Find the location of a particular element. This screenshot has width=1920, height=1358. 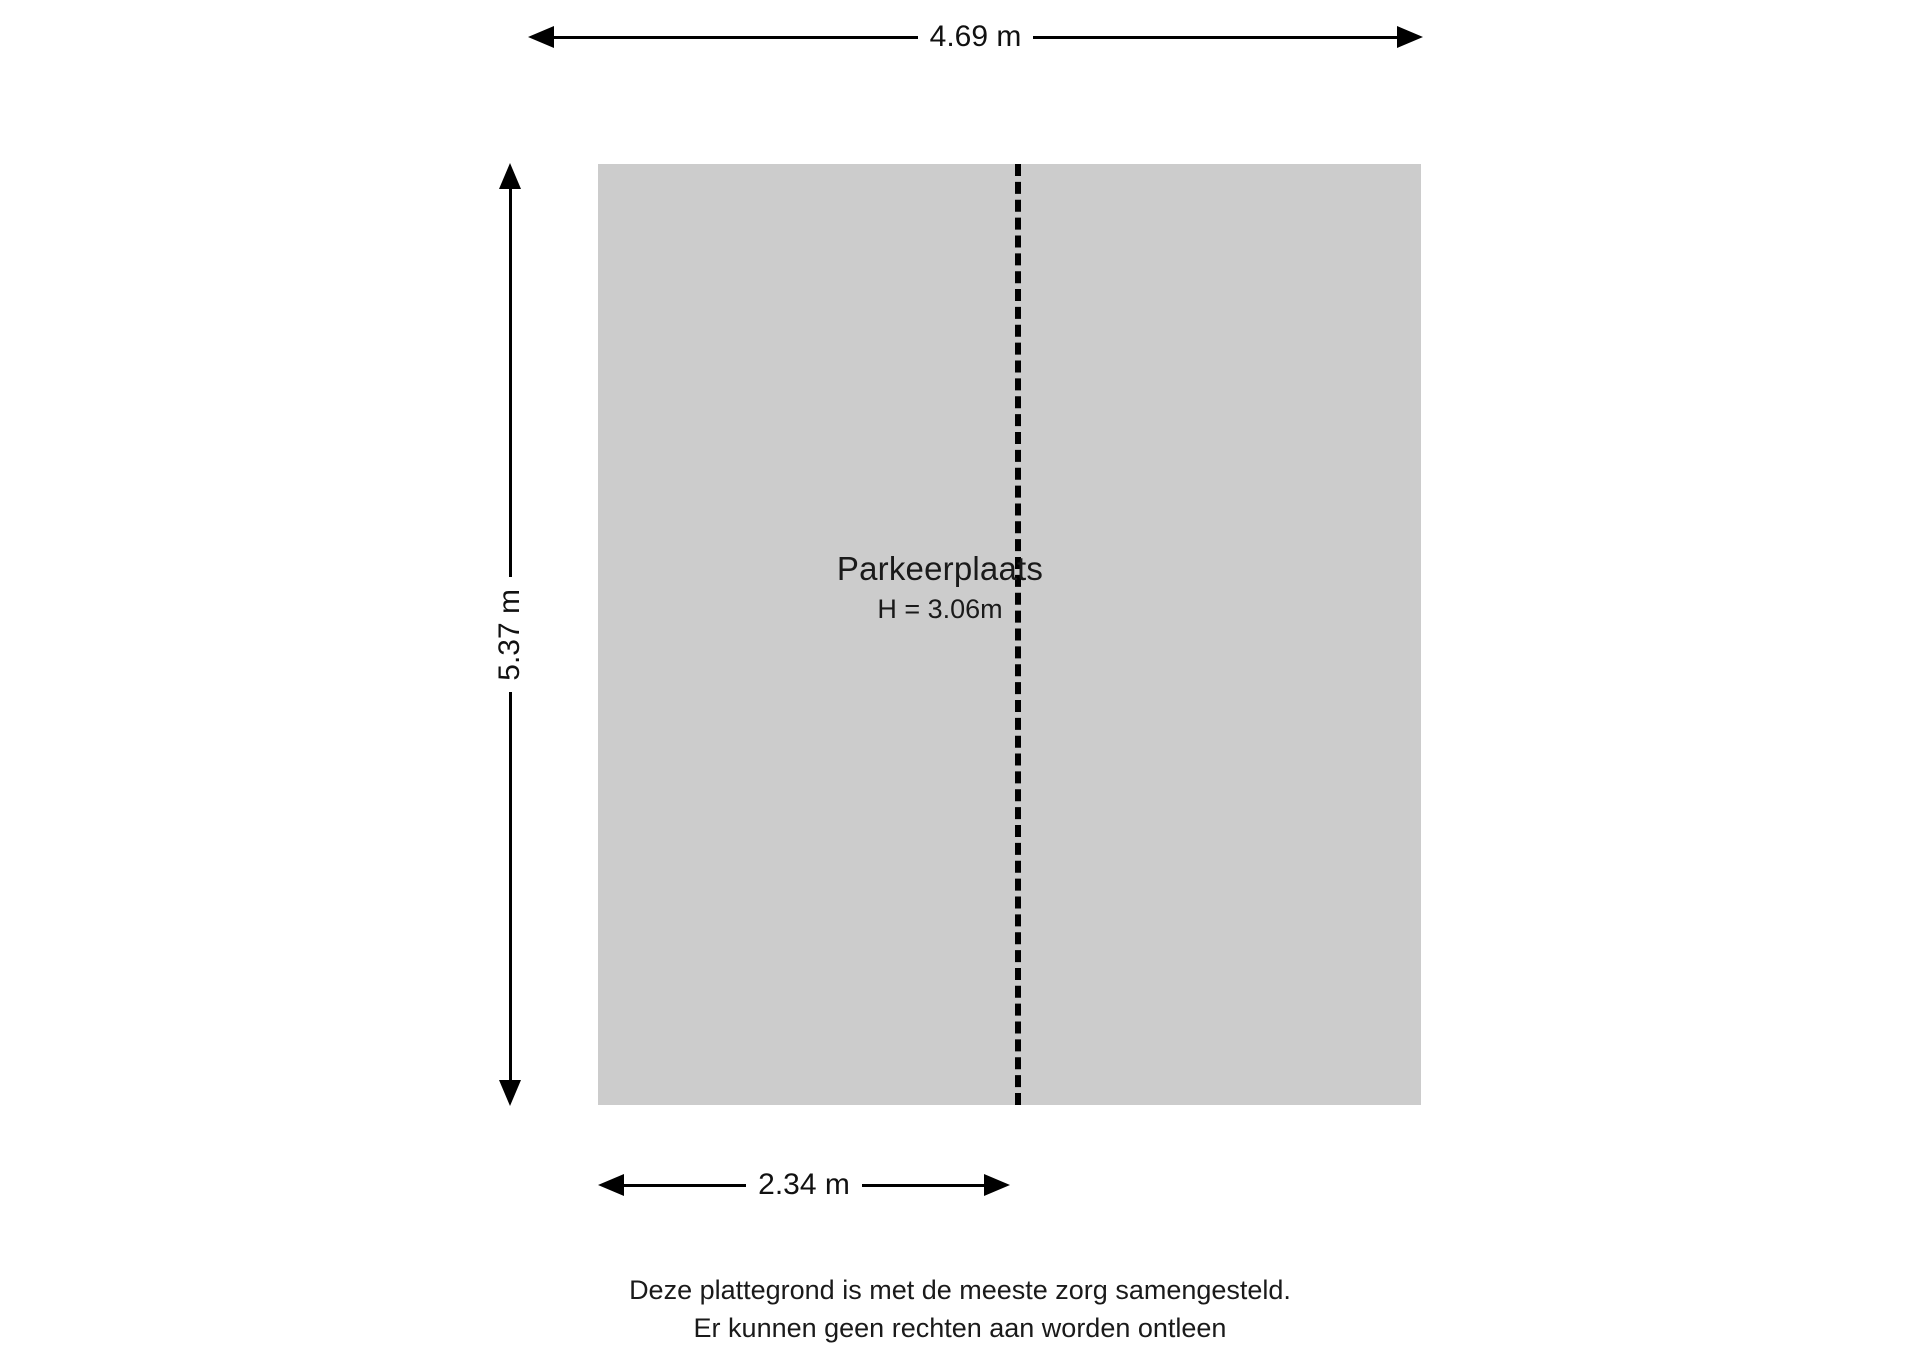

dimension-left-value: 5.37 m is located at coordinates (509, 634).